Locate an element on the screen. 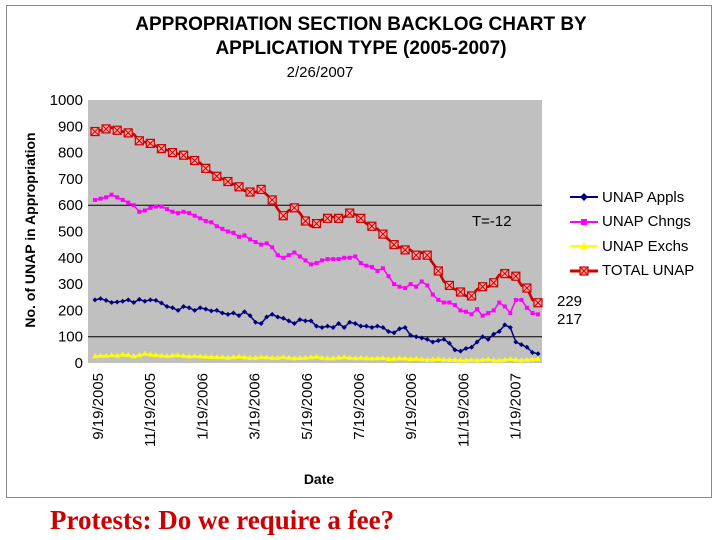 The height and width of the screenshot is (540, 720). legend-swatch-exchs is located at coordinates (584, 246).